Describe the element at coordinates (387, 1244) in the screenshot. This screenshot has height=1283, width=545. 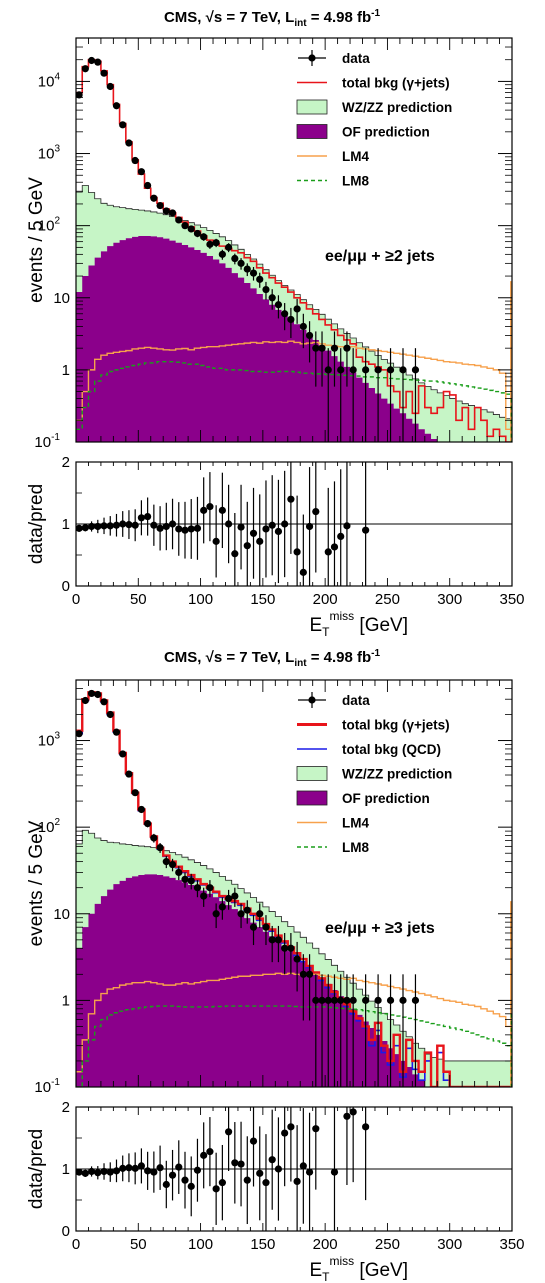
I see `x-tick-label: 250` at that location.